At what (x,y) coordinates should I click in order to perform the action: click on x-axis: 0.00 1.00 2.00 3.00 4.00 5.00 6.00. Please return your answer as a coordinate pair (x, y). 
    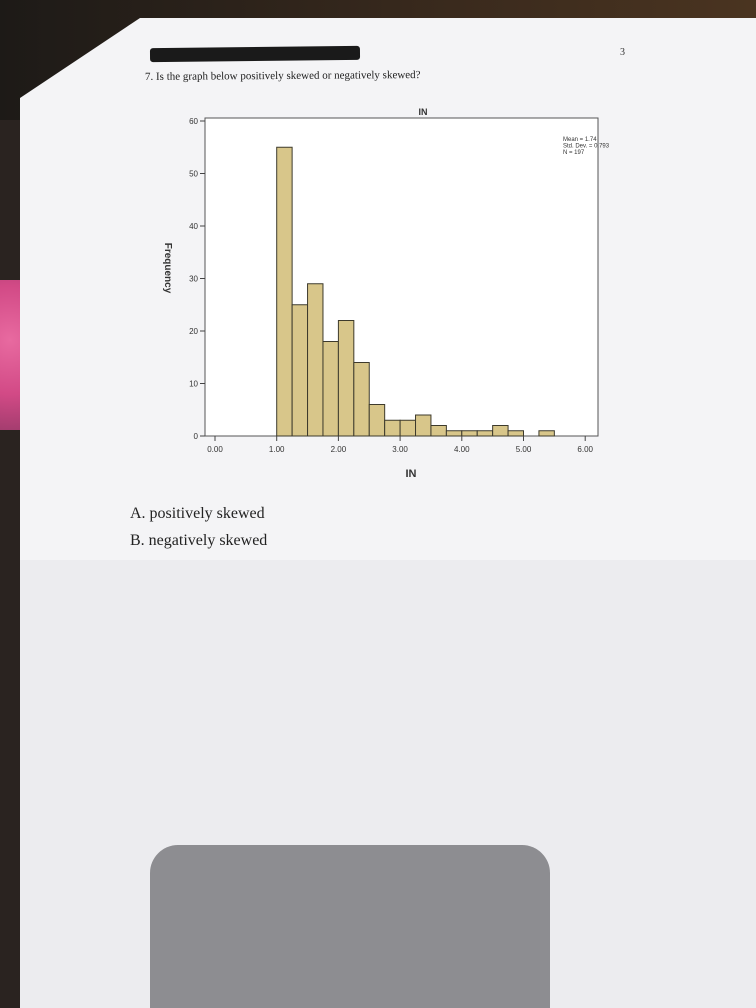
    Looking at the image, I should click on (400, 445).